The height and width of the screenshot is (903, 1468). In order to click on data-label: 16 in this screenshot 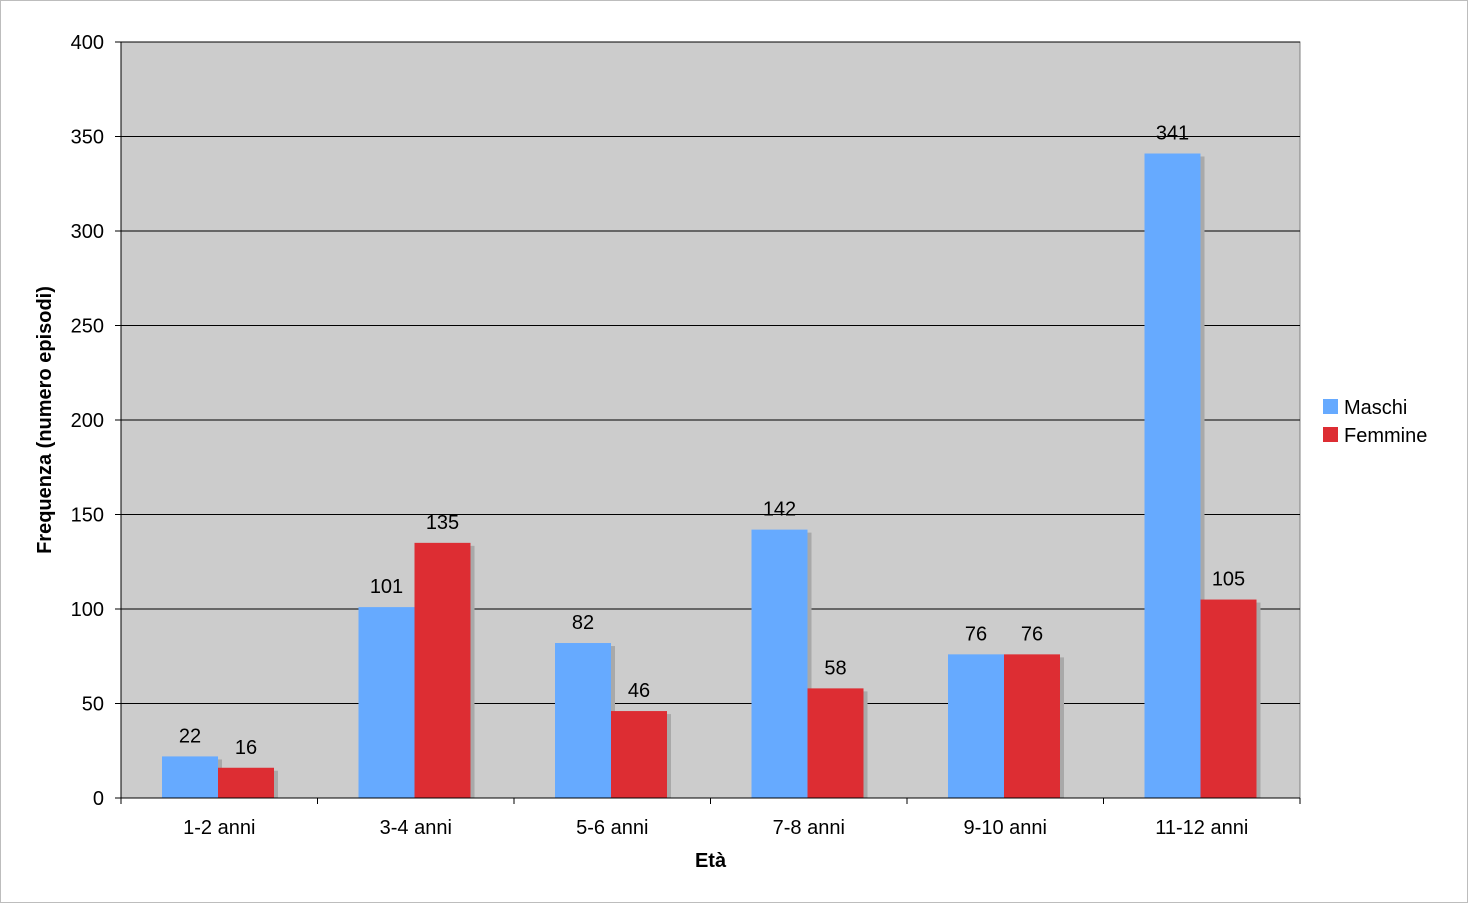, I will do `click(246, 748)`.